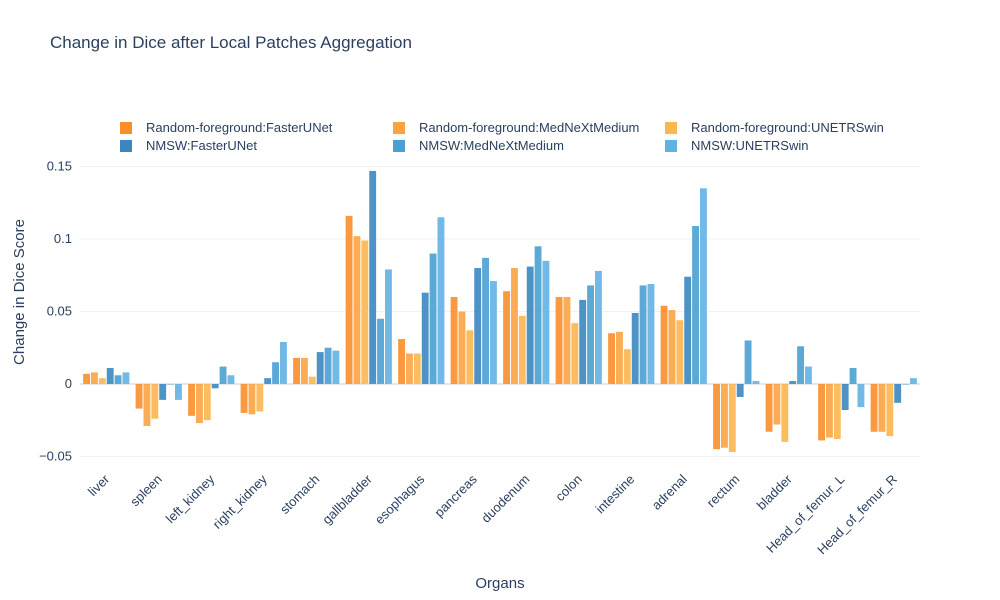 The height and width of the screenshot is (600, 1000). What do you see at coordinates (787, 127) in the screenshot?
I see `legend-label: Random-foreground:UNETRSwin` at bounding box center [787, 127].